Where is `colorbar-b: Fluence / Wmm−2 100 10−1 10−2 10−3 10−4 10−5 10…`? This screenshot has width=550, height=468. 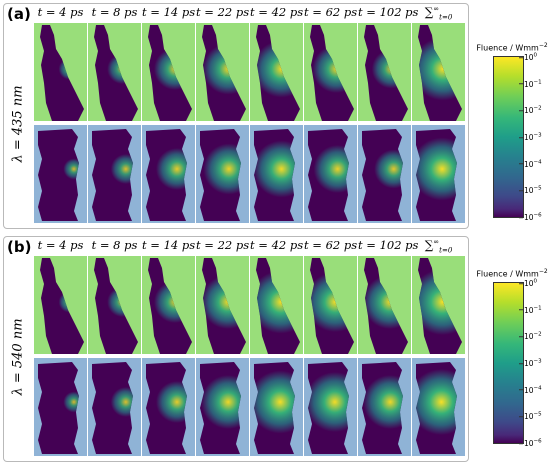 colorbar-b: Fluence / Wmm−2 100 10−1 10−2 10−3 10−4 10−5 10… is located at coordinates (512, 368).